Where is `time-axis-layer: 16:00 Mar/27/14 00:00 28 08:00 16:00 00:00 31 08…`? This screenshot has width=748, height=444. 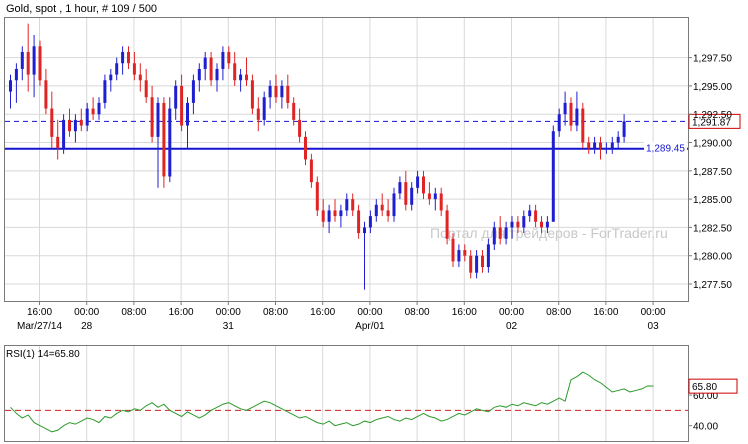 time-axis-layer: 16:00 Mar/27/14 00:00 28 08:00 16:00 00:00 31 08… is located at coordinates (341, 316).